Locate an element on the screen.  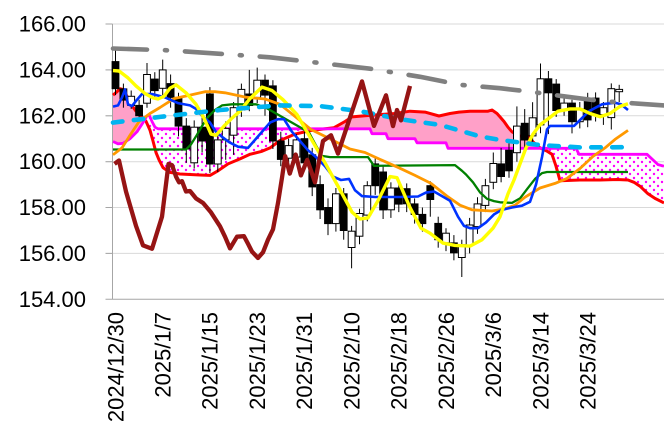
svg-text: 160.00 is located at coordinates (52, 161).